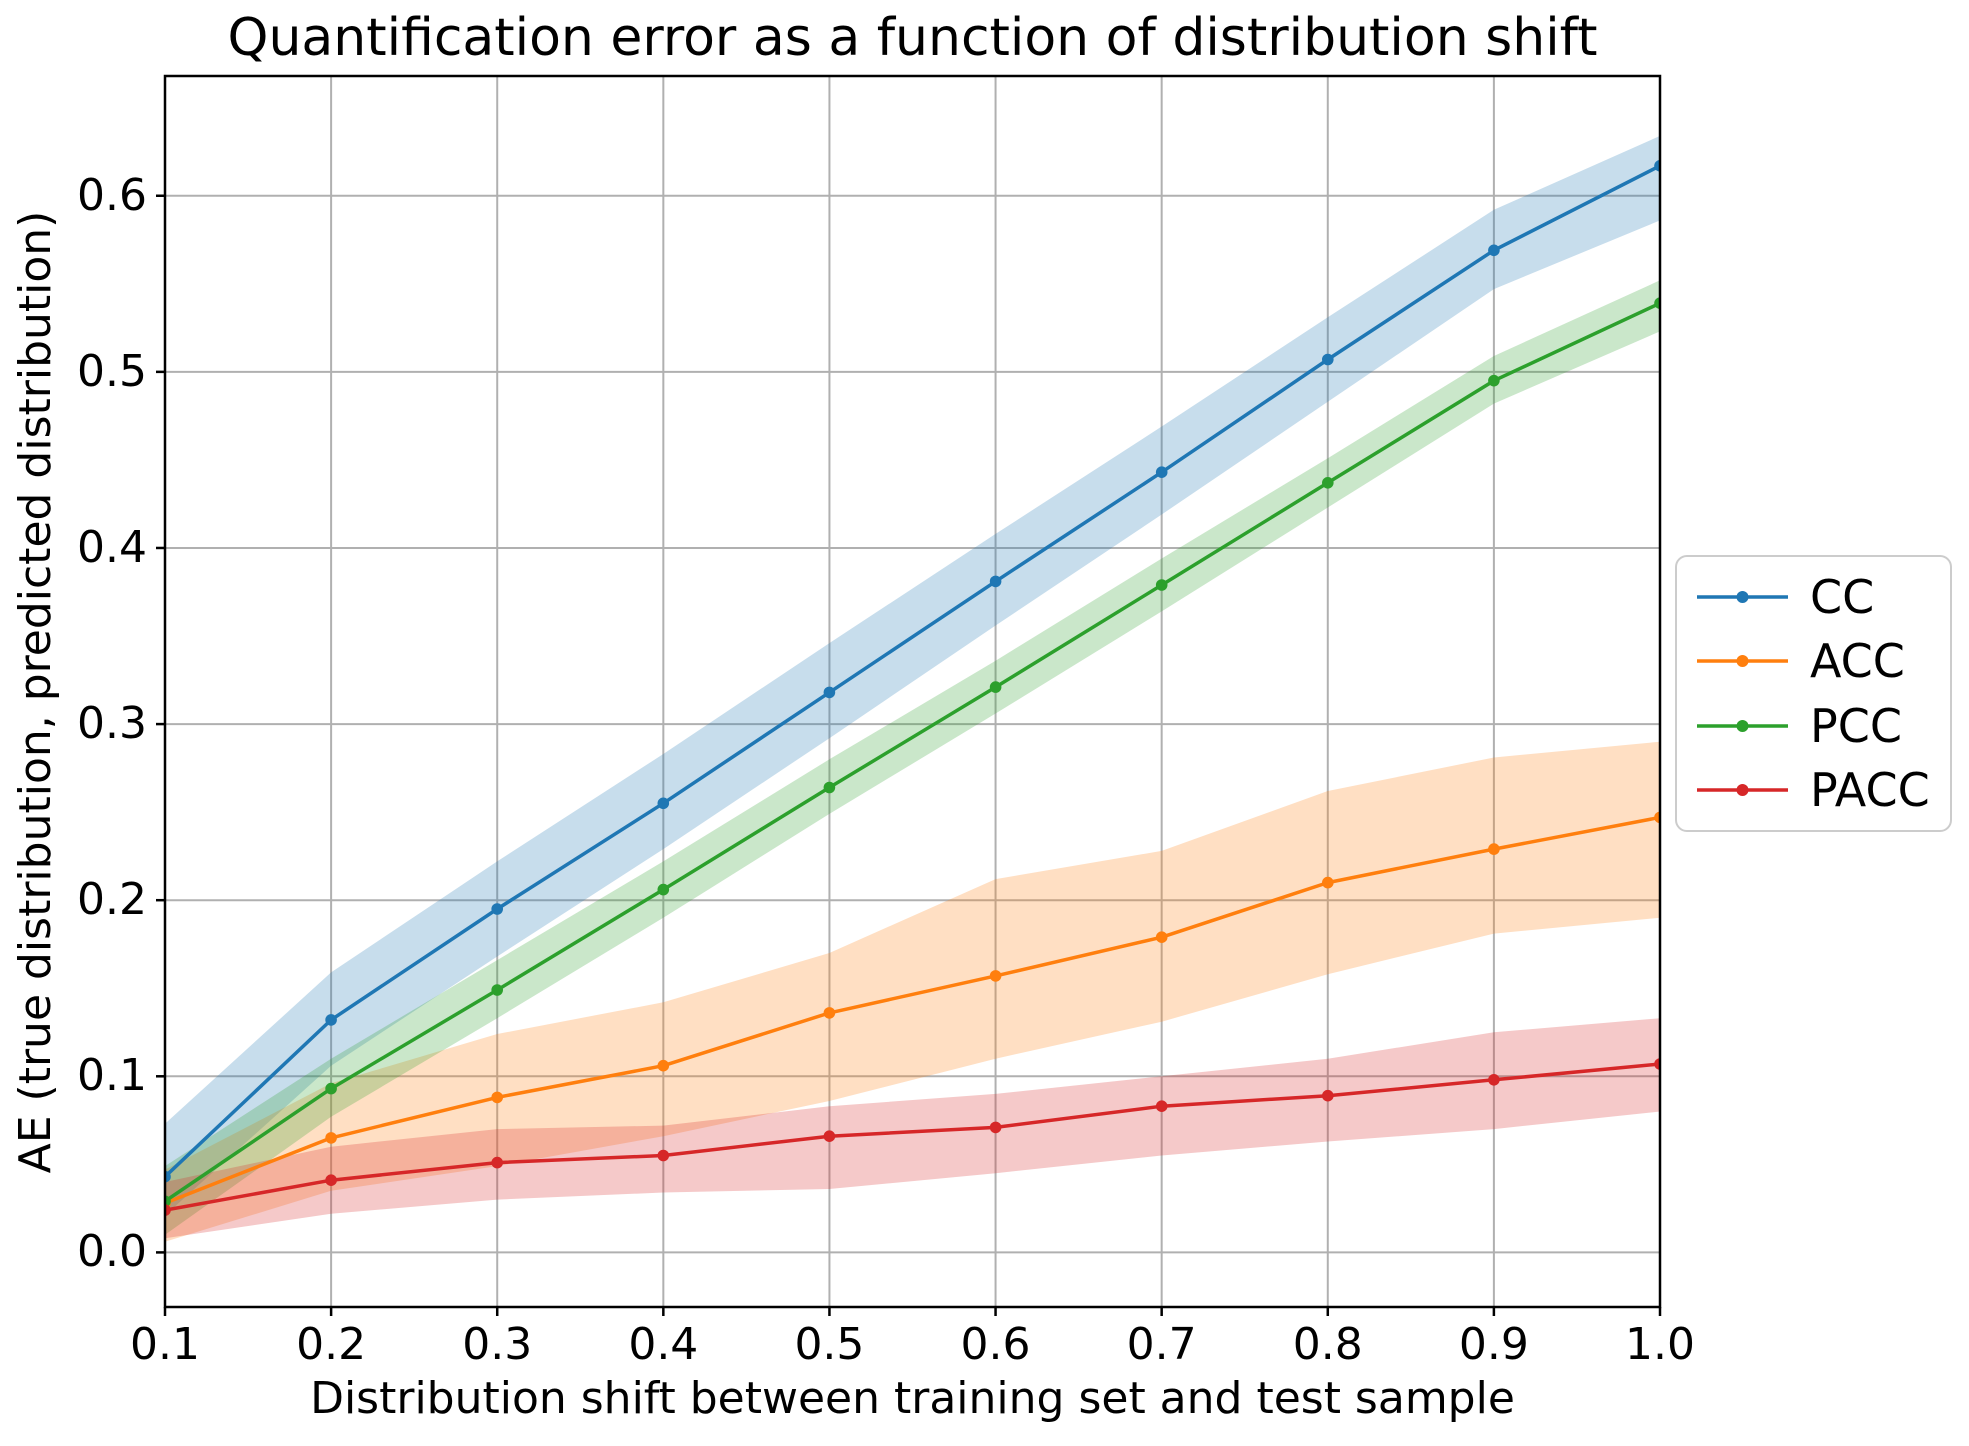 The width and height of the screenshot is (1969, 1446). Describe the element at coordinates (995, 1344) in the screenshot. I see `x-tick-label: 0.6` at that location.